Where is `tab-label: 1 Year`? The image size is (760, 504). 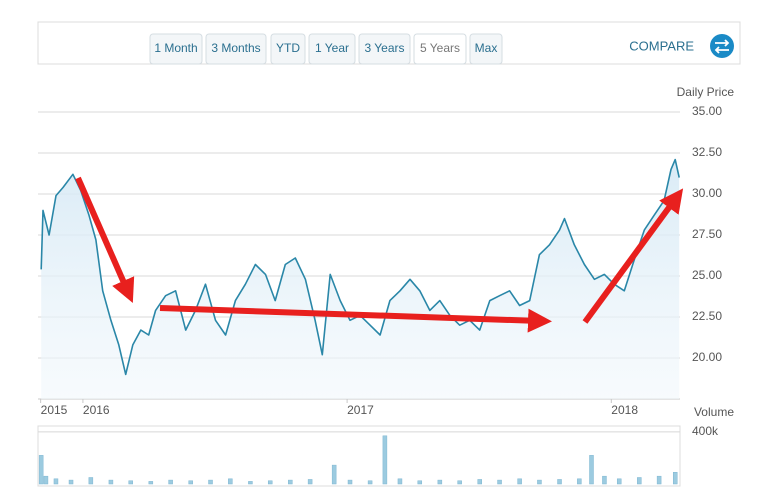 tab-label: 1 Year is located at coordinates (332, 48).